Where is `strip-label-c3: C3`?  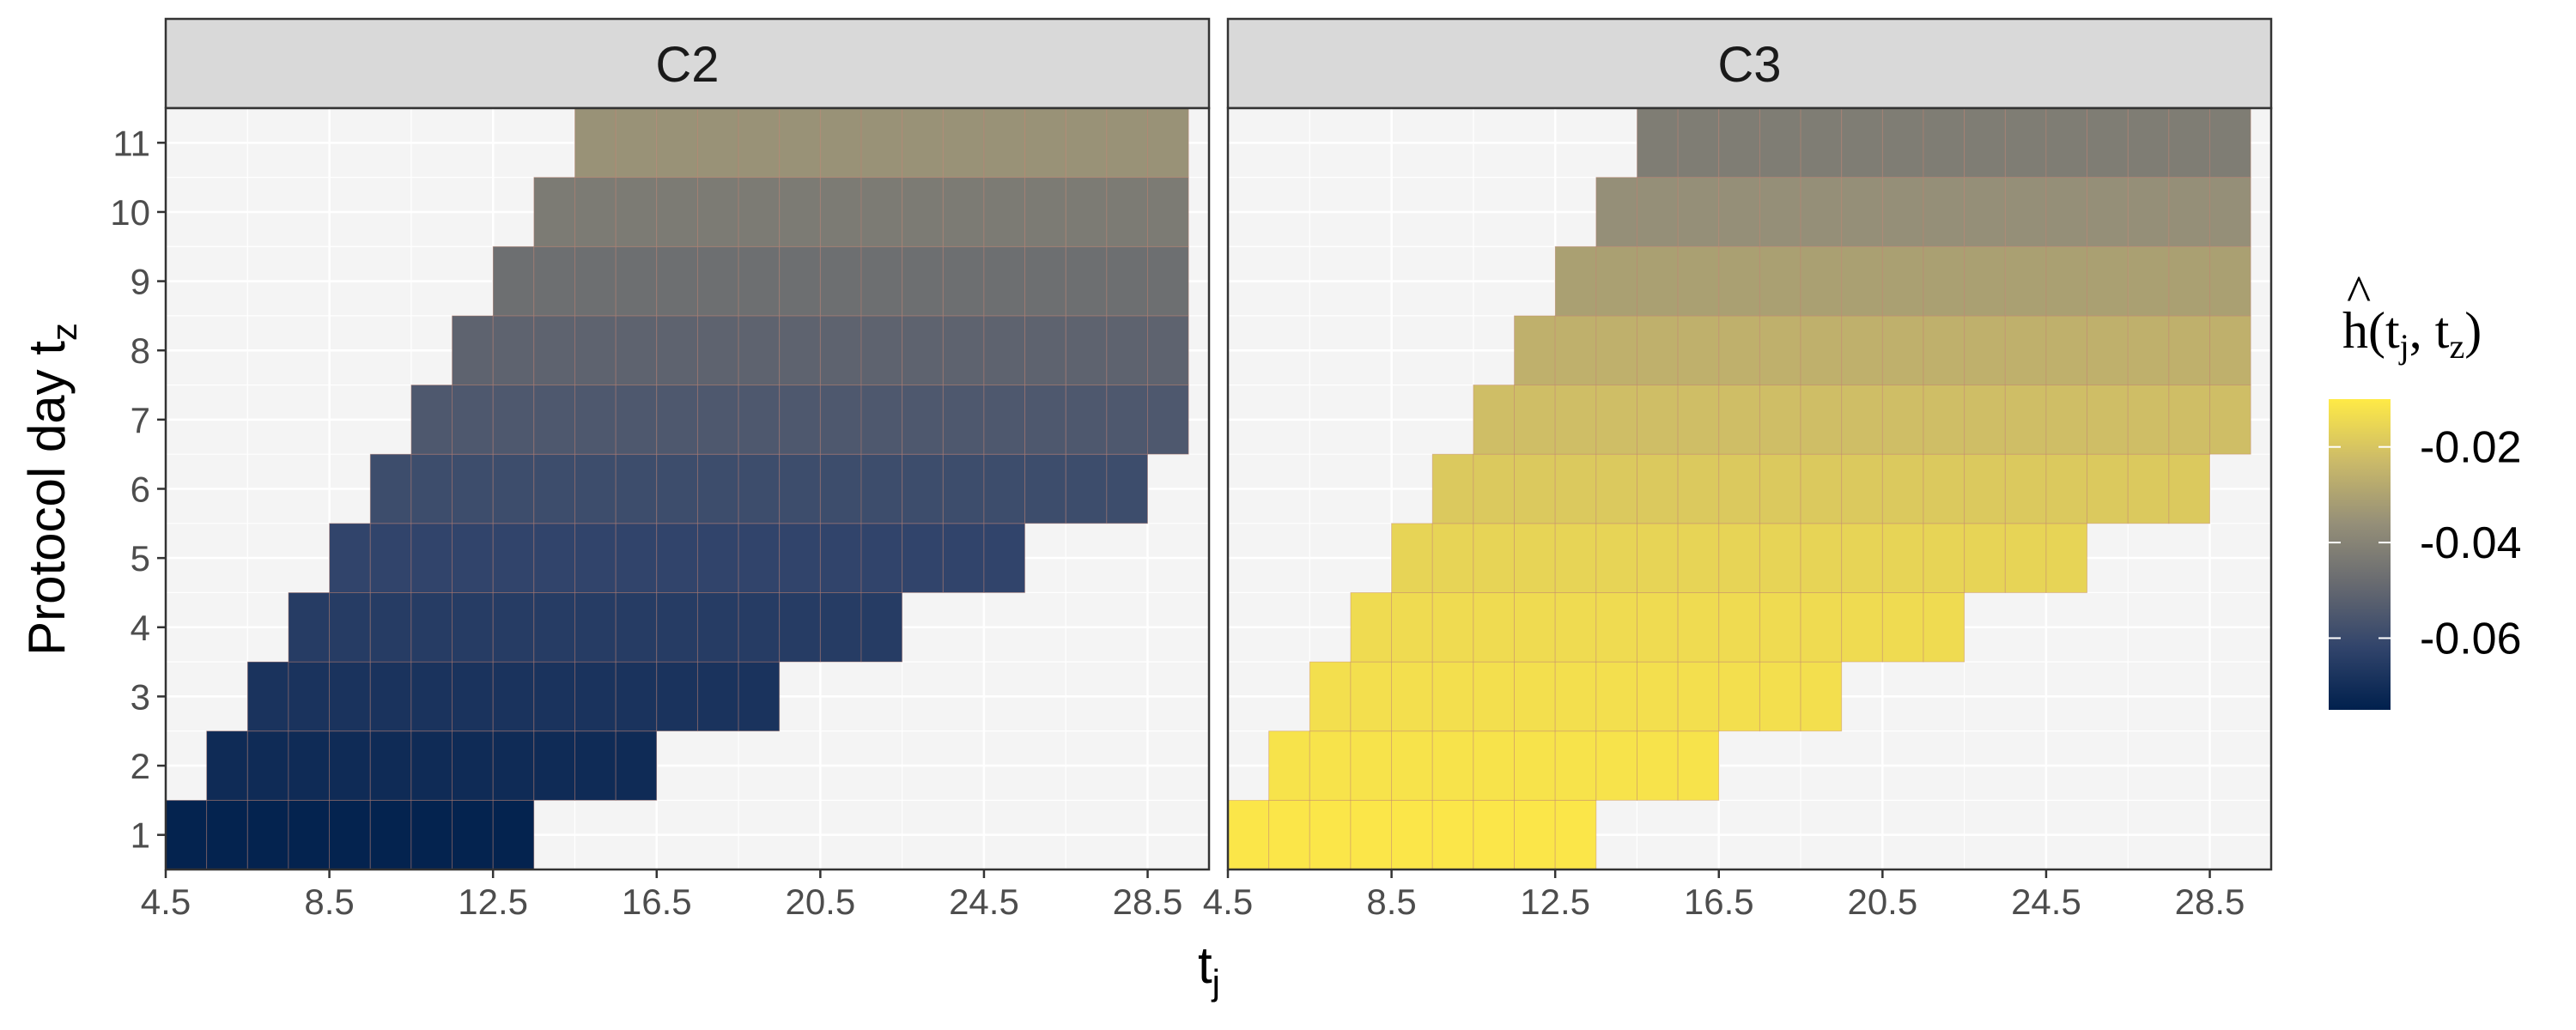 strip-label-c3: C3 is located at coordinates (1749, 65).